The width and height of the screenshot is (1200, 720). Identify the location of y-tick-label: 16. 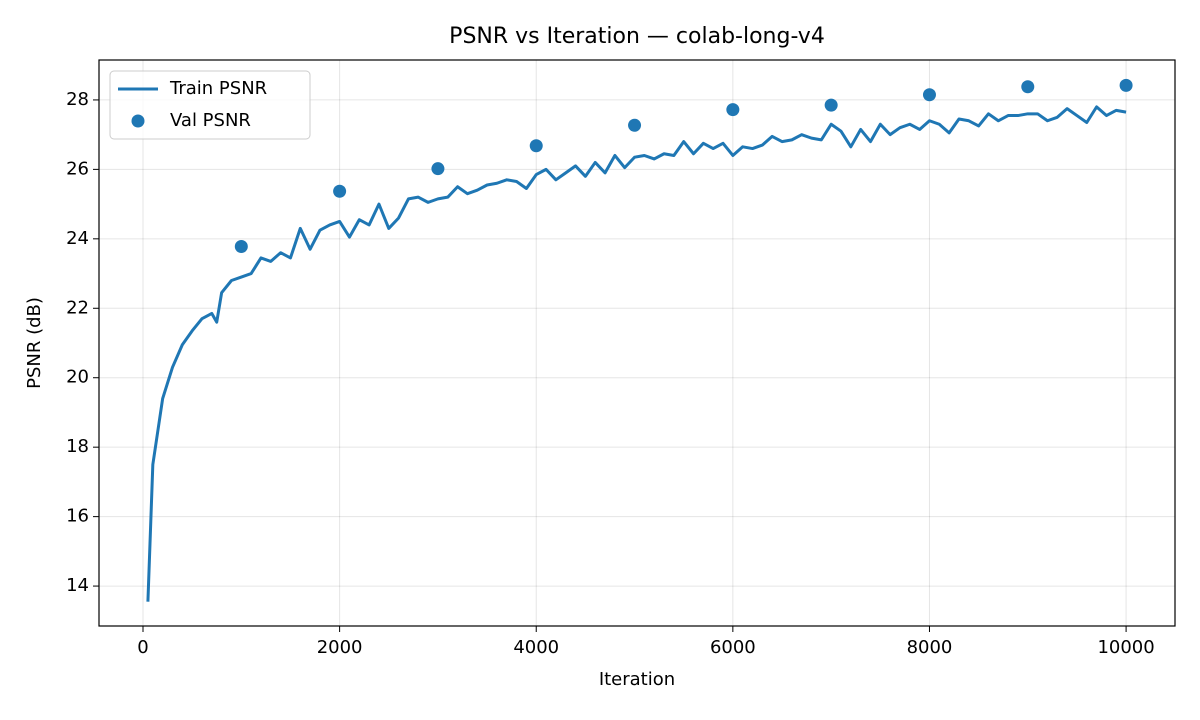
(77, 516).